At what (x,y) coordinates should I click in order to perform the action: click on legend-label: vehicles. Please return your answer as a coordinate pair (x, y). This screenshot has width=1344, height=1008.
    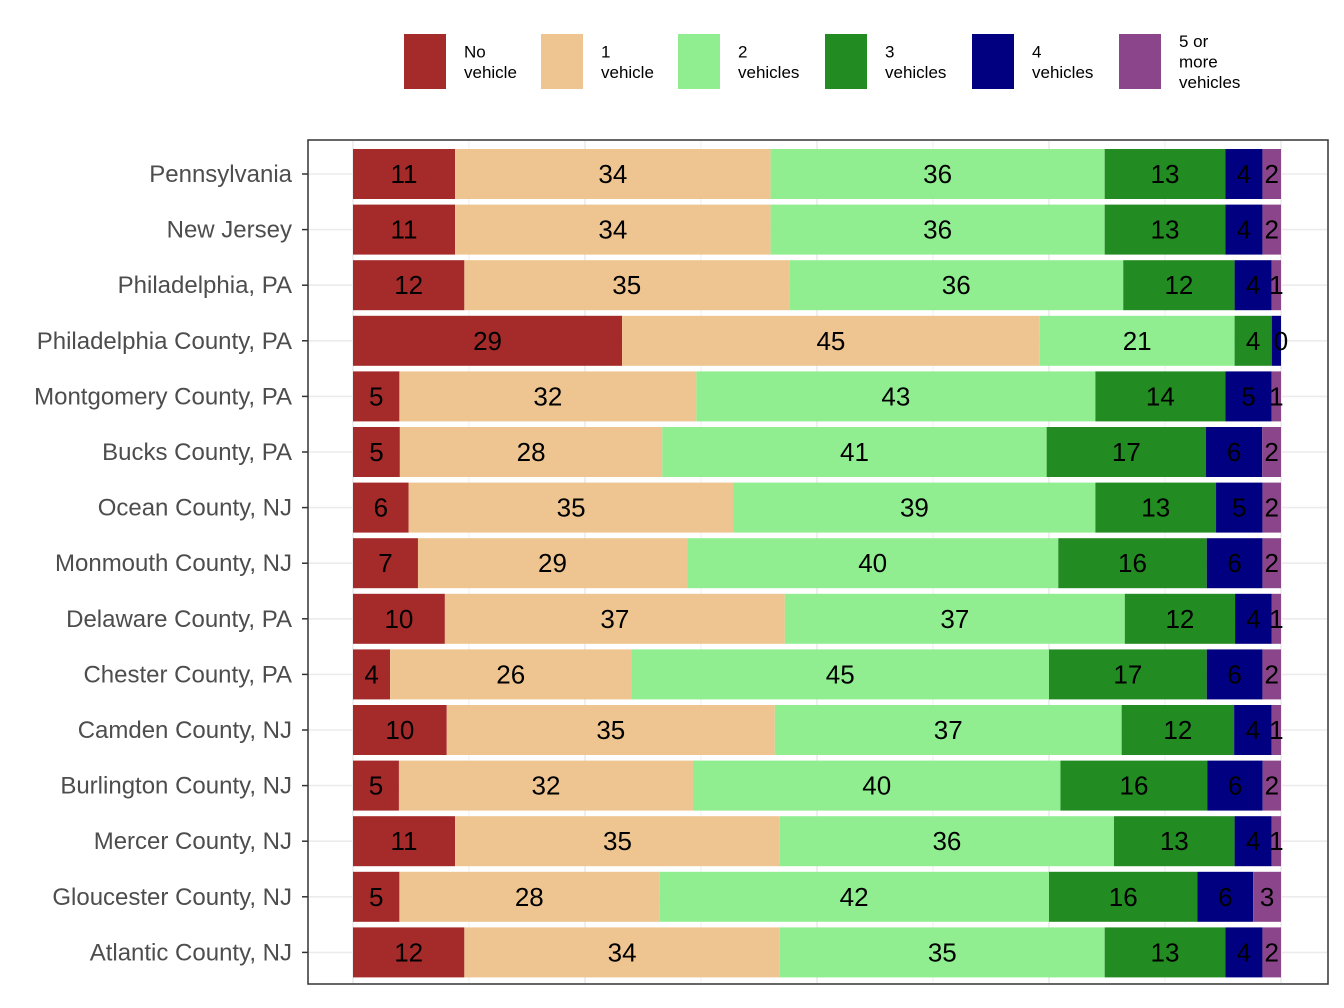
    Looking at the image, I should click on (1062, 72).